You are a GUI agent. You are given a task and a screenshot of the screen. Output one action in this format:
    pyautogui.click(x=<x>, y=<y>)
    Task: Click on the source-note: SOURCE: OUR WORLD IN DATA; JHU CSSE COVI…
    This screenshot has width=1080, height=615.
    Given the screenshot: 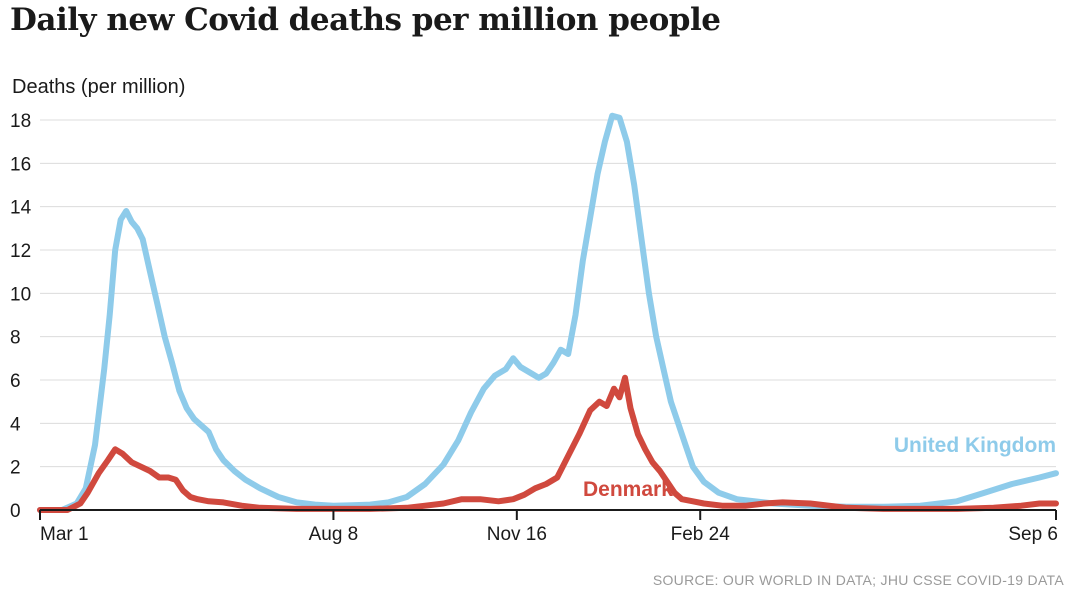 What is the action you would take?
    pyautogui.click(x=858, y=580)
    